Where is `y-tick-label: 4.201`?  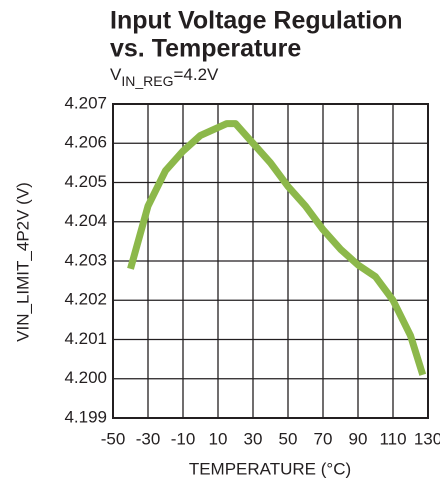 y-tick-label: 4.201 is located at coordinates (85, 338).